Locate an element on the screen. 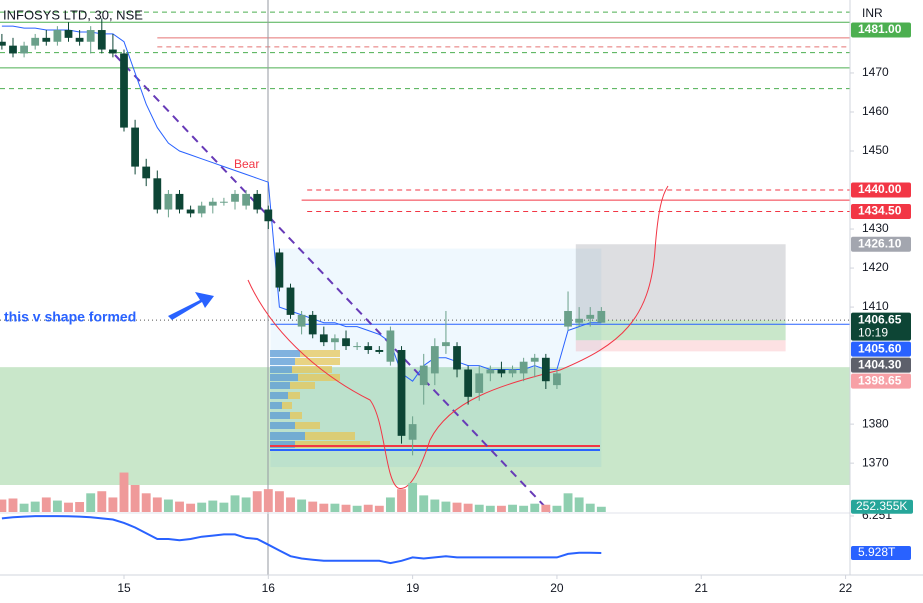 Image resolution: width=923 pixels, height=603 pixels. x-tick-label: 20 is located at coordinates (557, 588).